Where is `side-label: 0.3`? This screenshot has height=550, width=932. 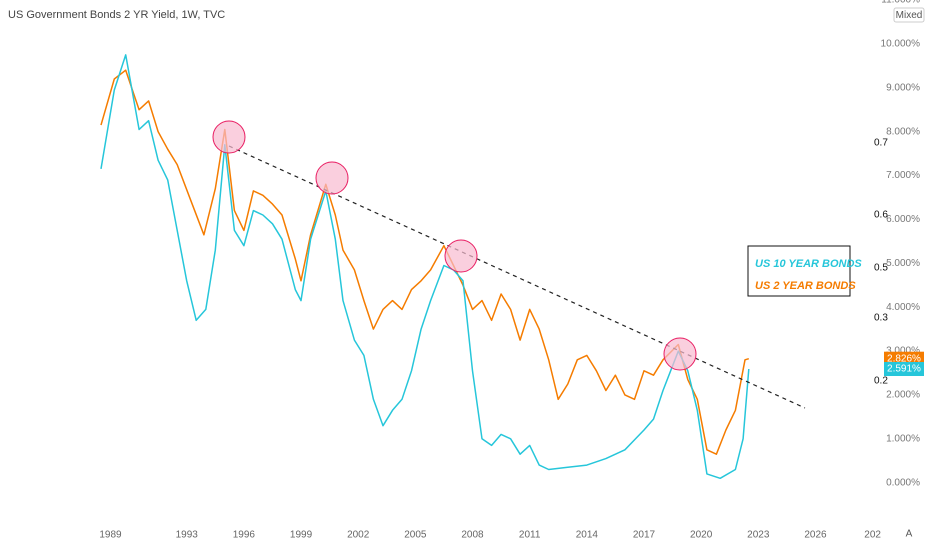
side-label: 0.3 is located at coordinates (881, 318).